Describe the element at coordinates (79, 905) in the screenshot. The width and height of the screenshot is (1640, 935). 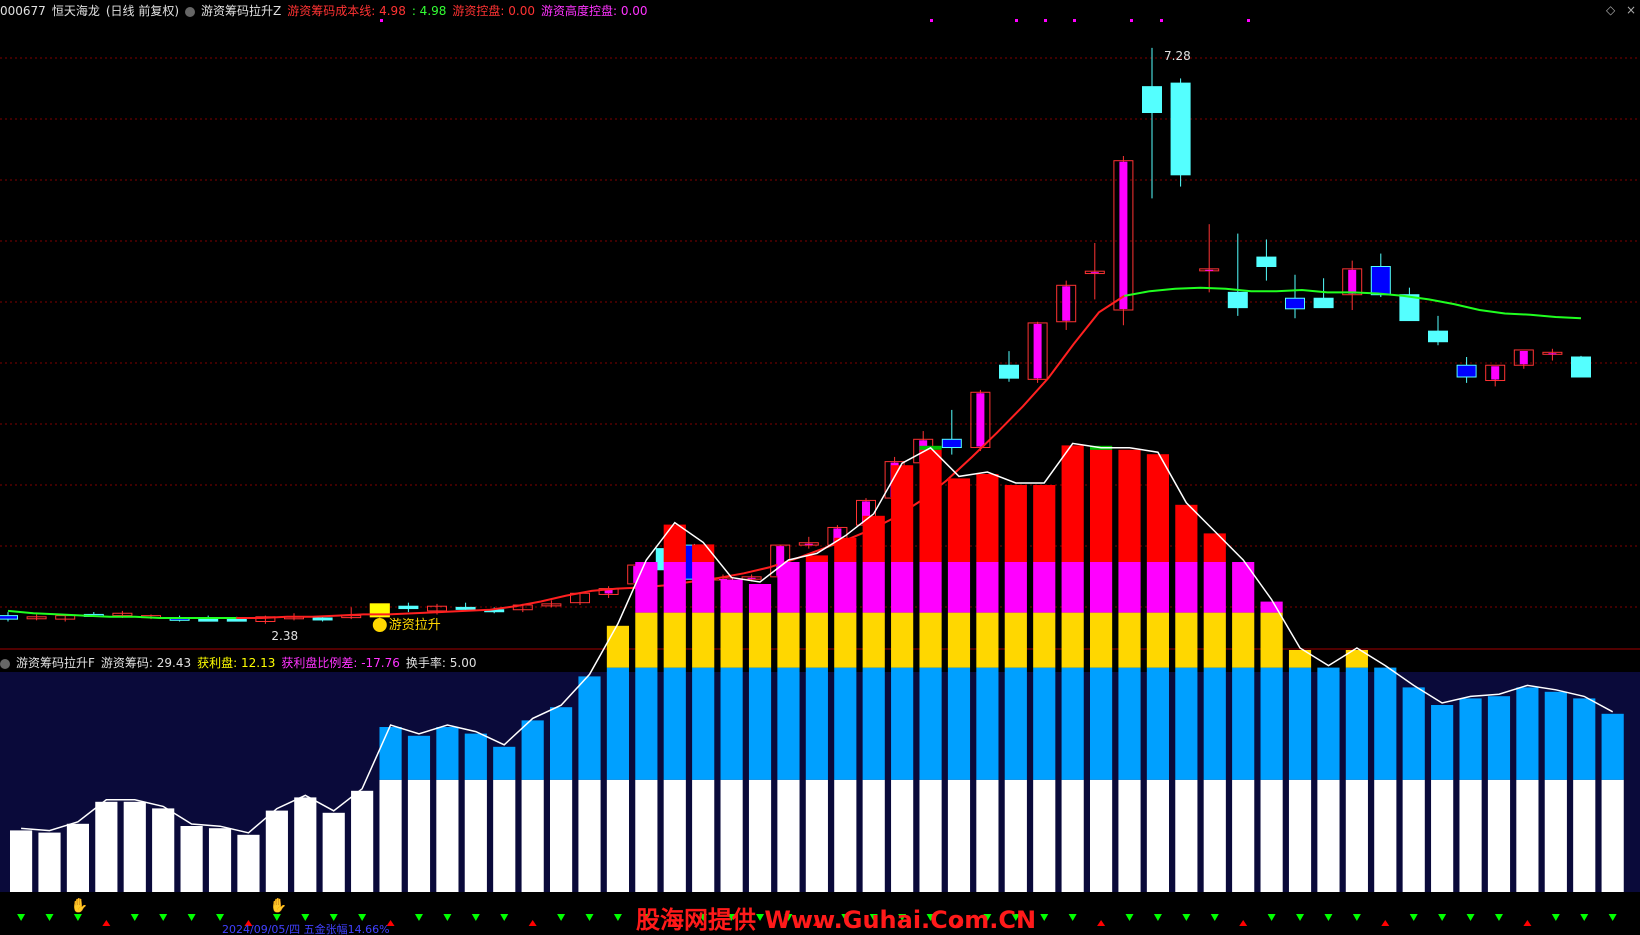
I see `hand-icon: ✋` at that location.